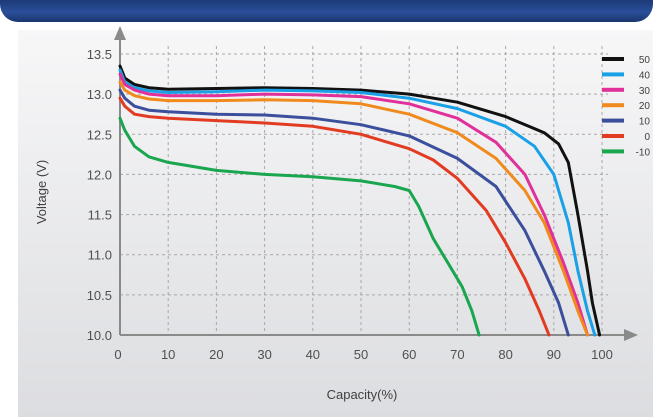 The image size is (653, 417). I want to click on y-tick-label: 10.0, so click(99, 335).